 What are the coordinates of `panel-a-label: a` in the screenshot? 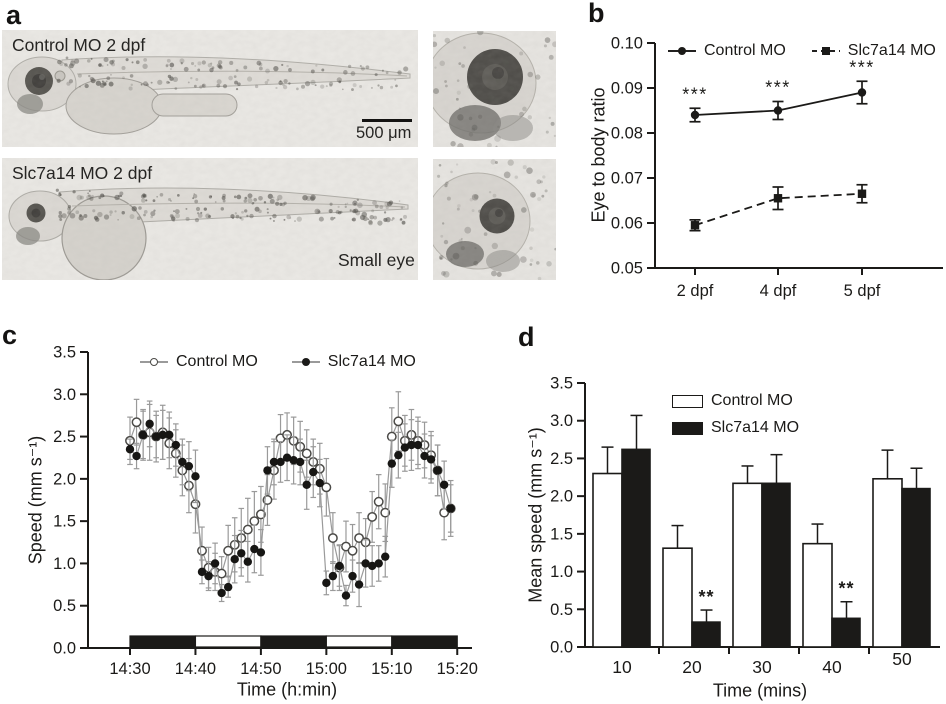 It's located at (14, 15).